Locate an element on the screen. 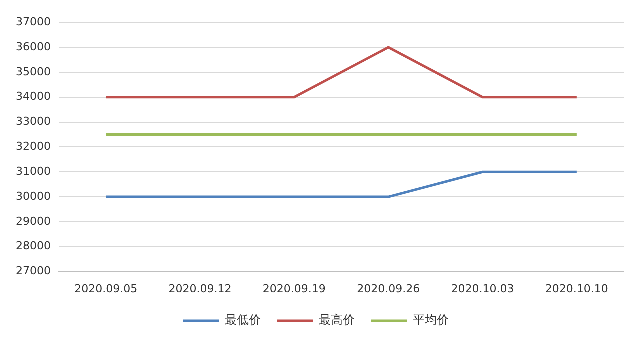 This screenshot has width=640, height=345. x-tick-label: 2020.09.12 is located at coordinates (200, 289).